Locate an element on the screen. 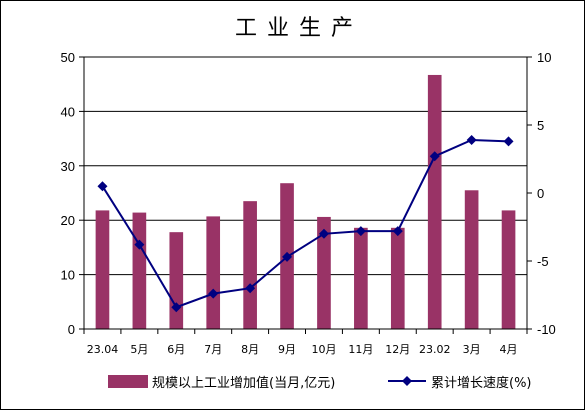 This screenshot has height=411, width=585. x-tick-label: 4月 is located at coordinates (509, 349).